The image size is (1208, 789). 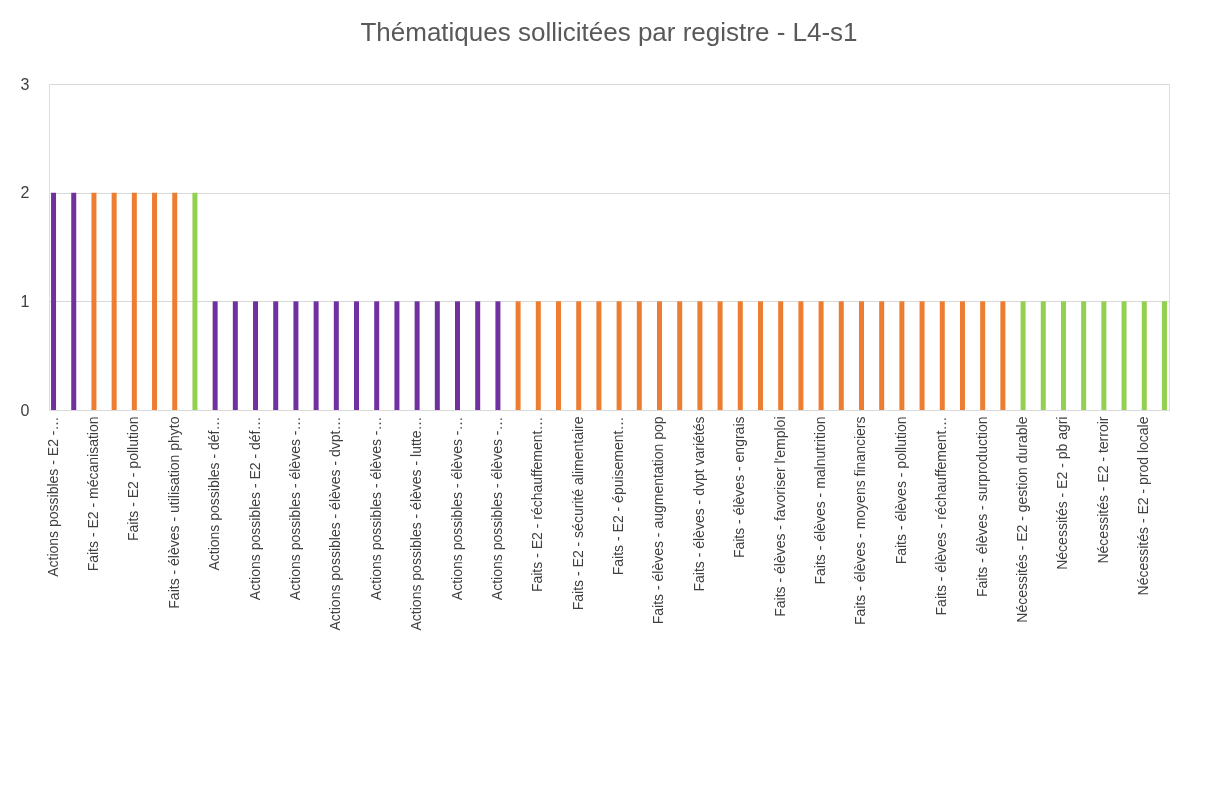 What do you see at coordinates (92, 494) in the screenshot?
I see `x-tick-label: Faits - E2 - mécanisation` at bounding box center [92, 494].